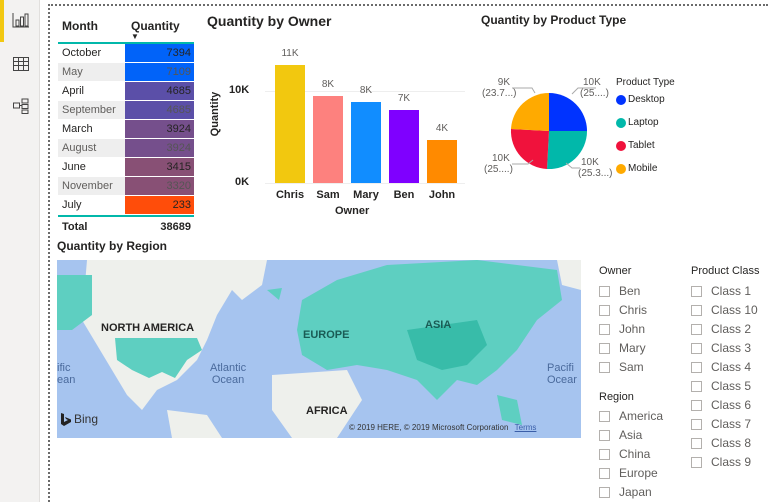 The height and width of the screenshot is (502, 768). What do you see at coordinates (721, 462) in the screenshot?
I see `slicer-option-class-9: Class 9` at bounding box center [721, 462].